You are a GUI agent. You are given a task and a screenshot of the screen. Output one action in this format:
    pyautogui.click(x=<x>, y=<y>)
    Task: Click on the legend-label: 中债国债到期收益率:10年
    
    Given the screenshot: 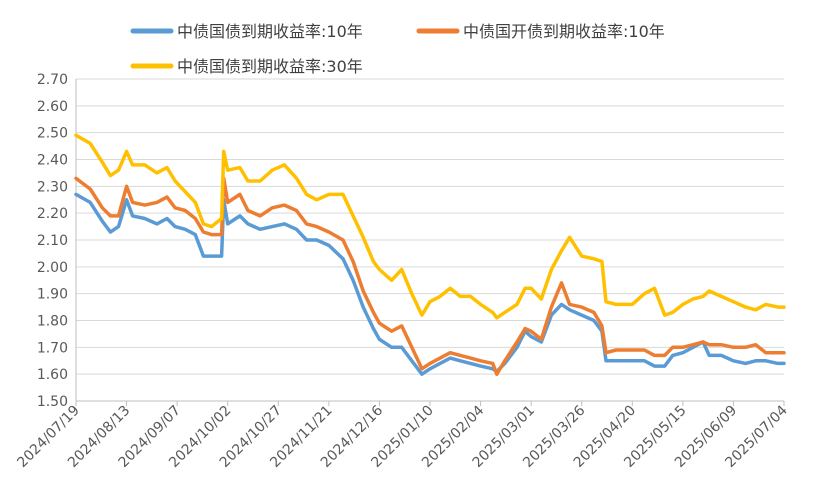 What is the action you would take?
    pyautogui.click(x=270, y=31)
    